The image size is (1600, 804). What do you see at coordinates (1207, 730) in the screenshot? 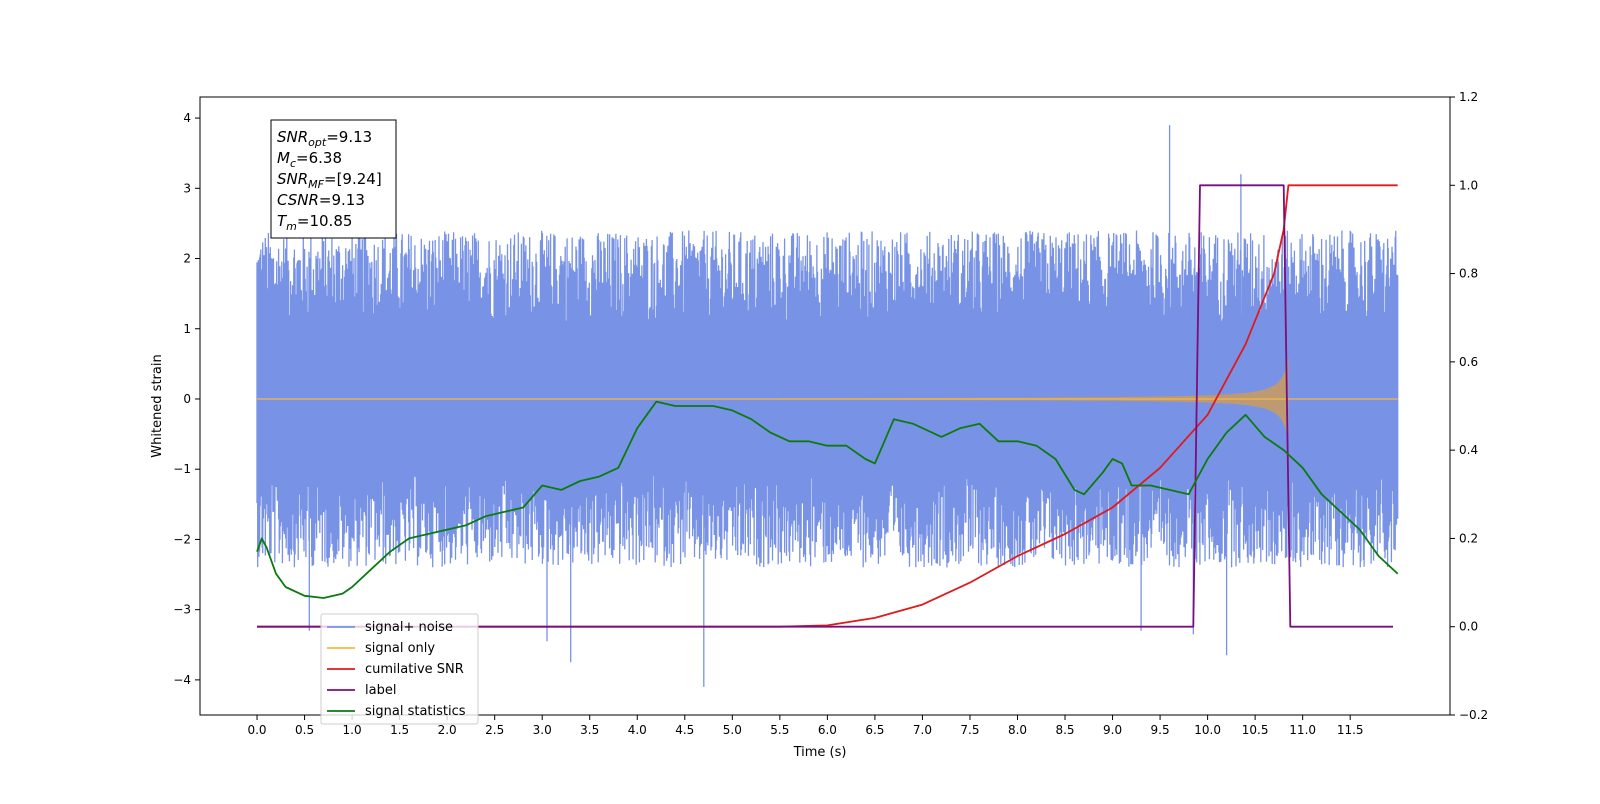
I see `x-tick-label: 10.0` at bounding box center [1207, 730].